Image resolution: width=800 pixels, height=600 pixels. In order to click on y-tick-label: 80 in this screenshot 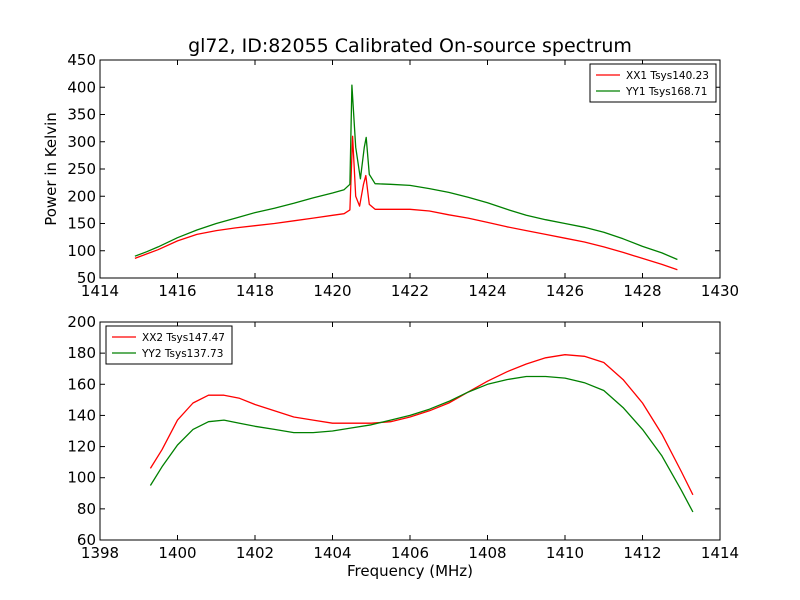, I will do `click(86, 509)`.